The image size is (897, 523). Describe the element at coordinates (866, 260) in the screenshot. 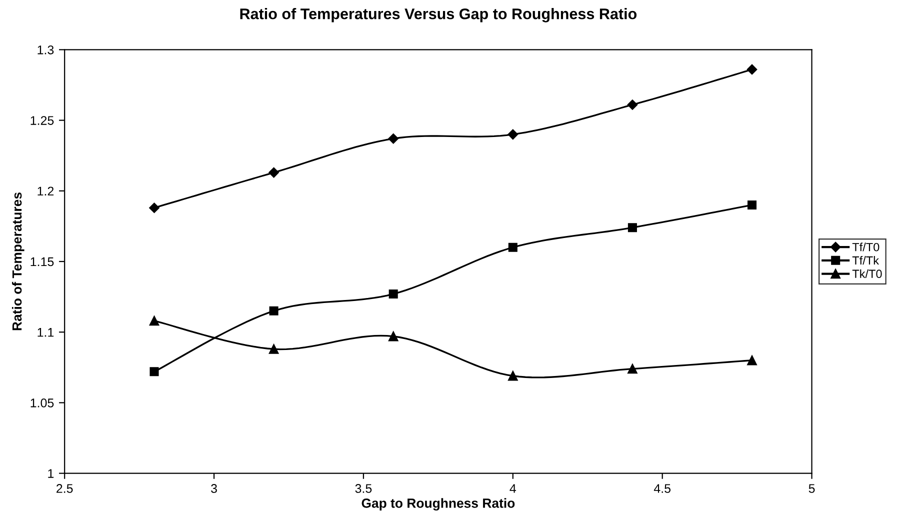

I see `legend-label: Tf/Tk` at that location.